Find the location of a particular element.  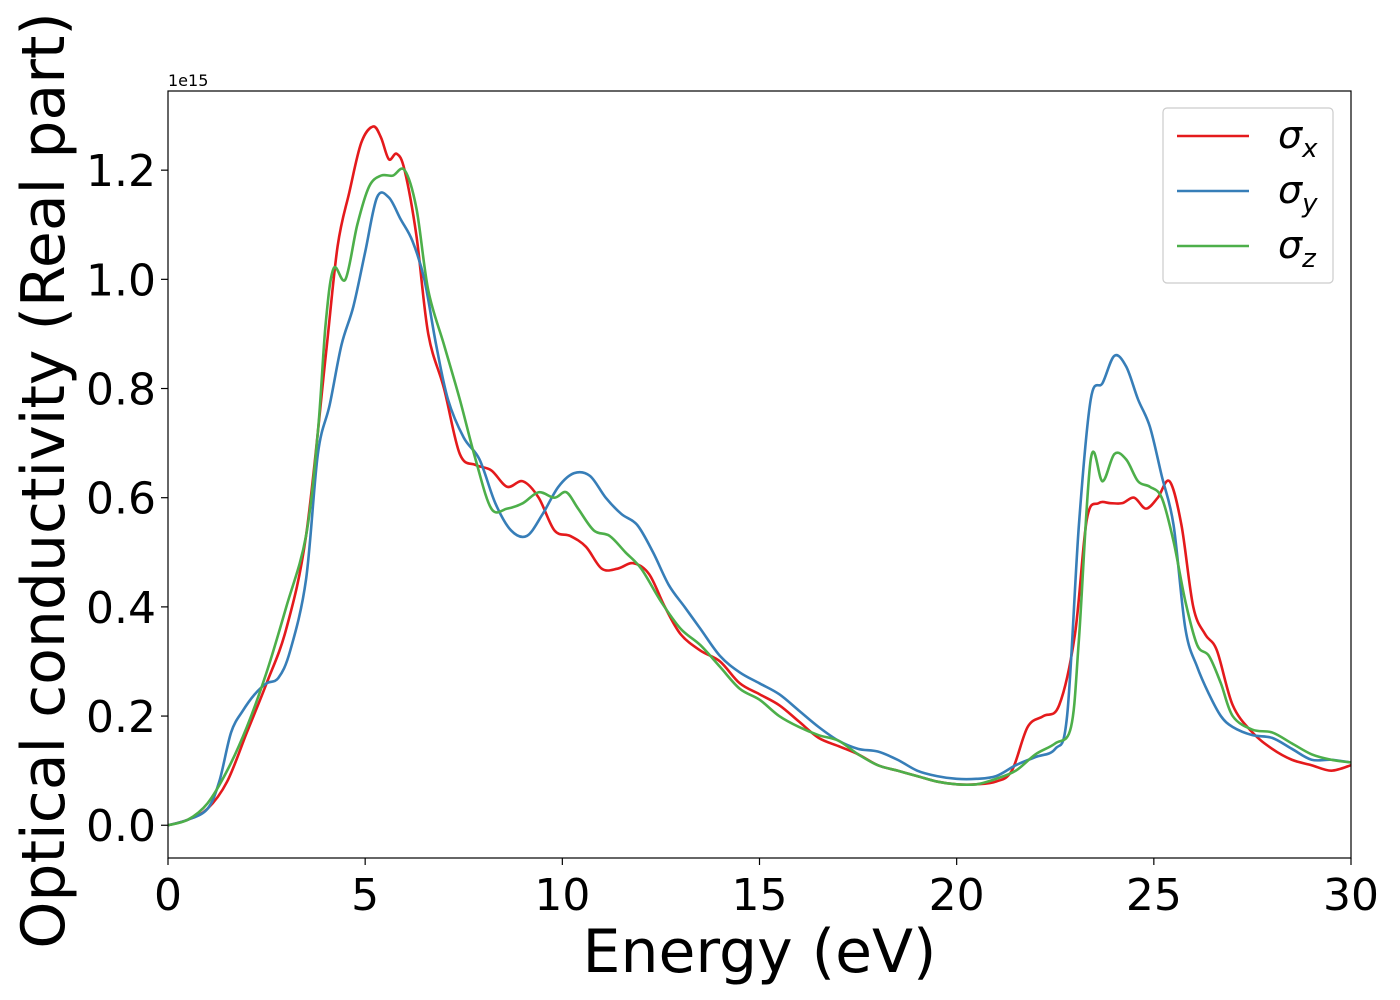

y-tick-label: 0.4 is located at coordinates (121, 608).